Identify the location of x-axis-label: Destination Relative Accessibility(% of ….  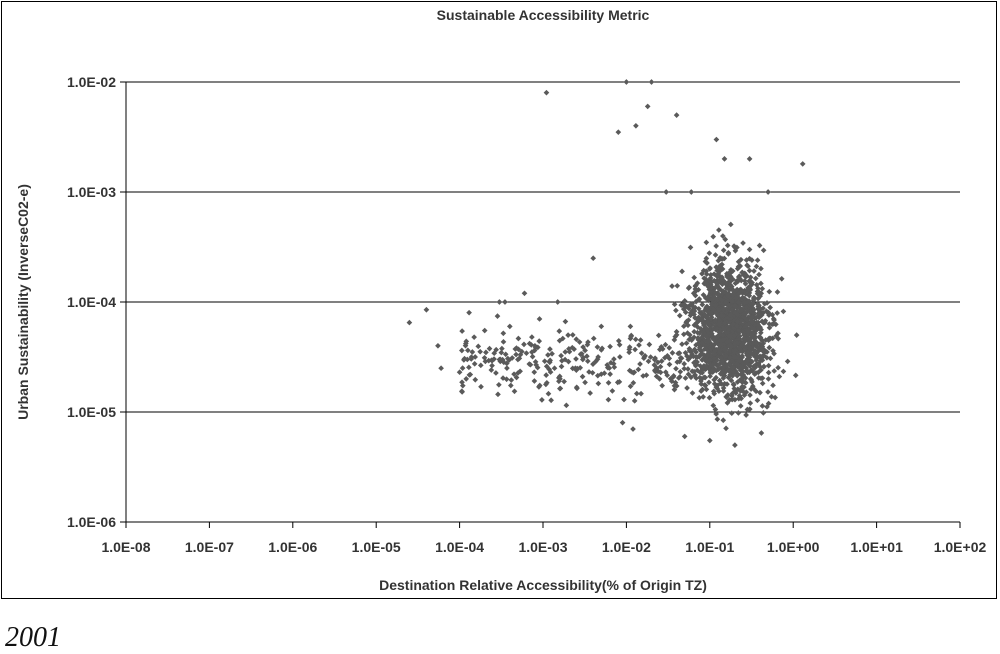
(543, 585).